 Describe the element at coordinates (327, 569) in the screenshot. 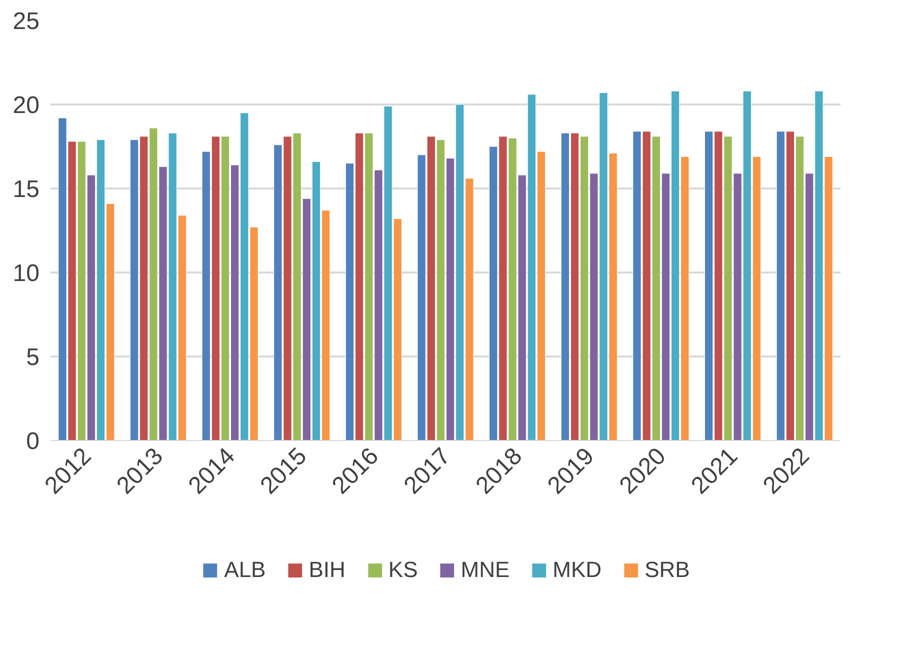

I see `legend-label: BIH` at that location.